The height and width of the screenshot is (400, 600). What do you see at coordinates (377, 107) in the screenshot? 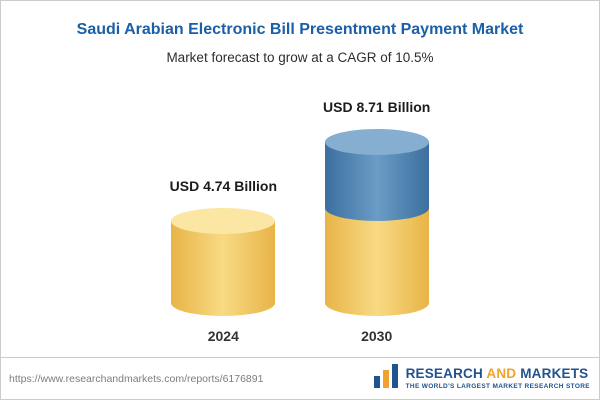
I see `value-label-2030: USD 8.71 Billion` at bounding box center [377, 107].